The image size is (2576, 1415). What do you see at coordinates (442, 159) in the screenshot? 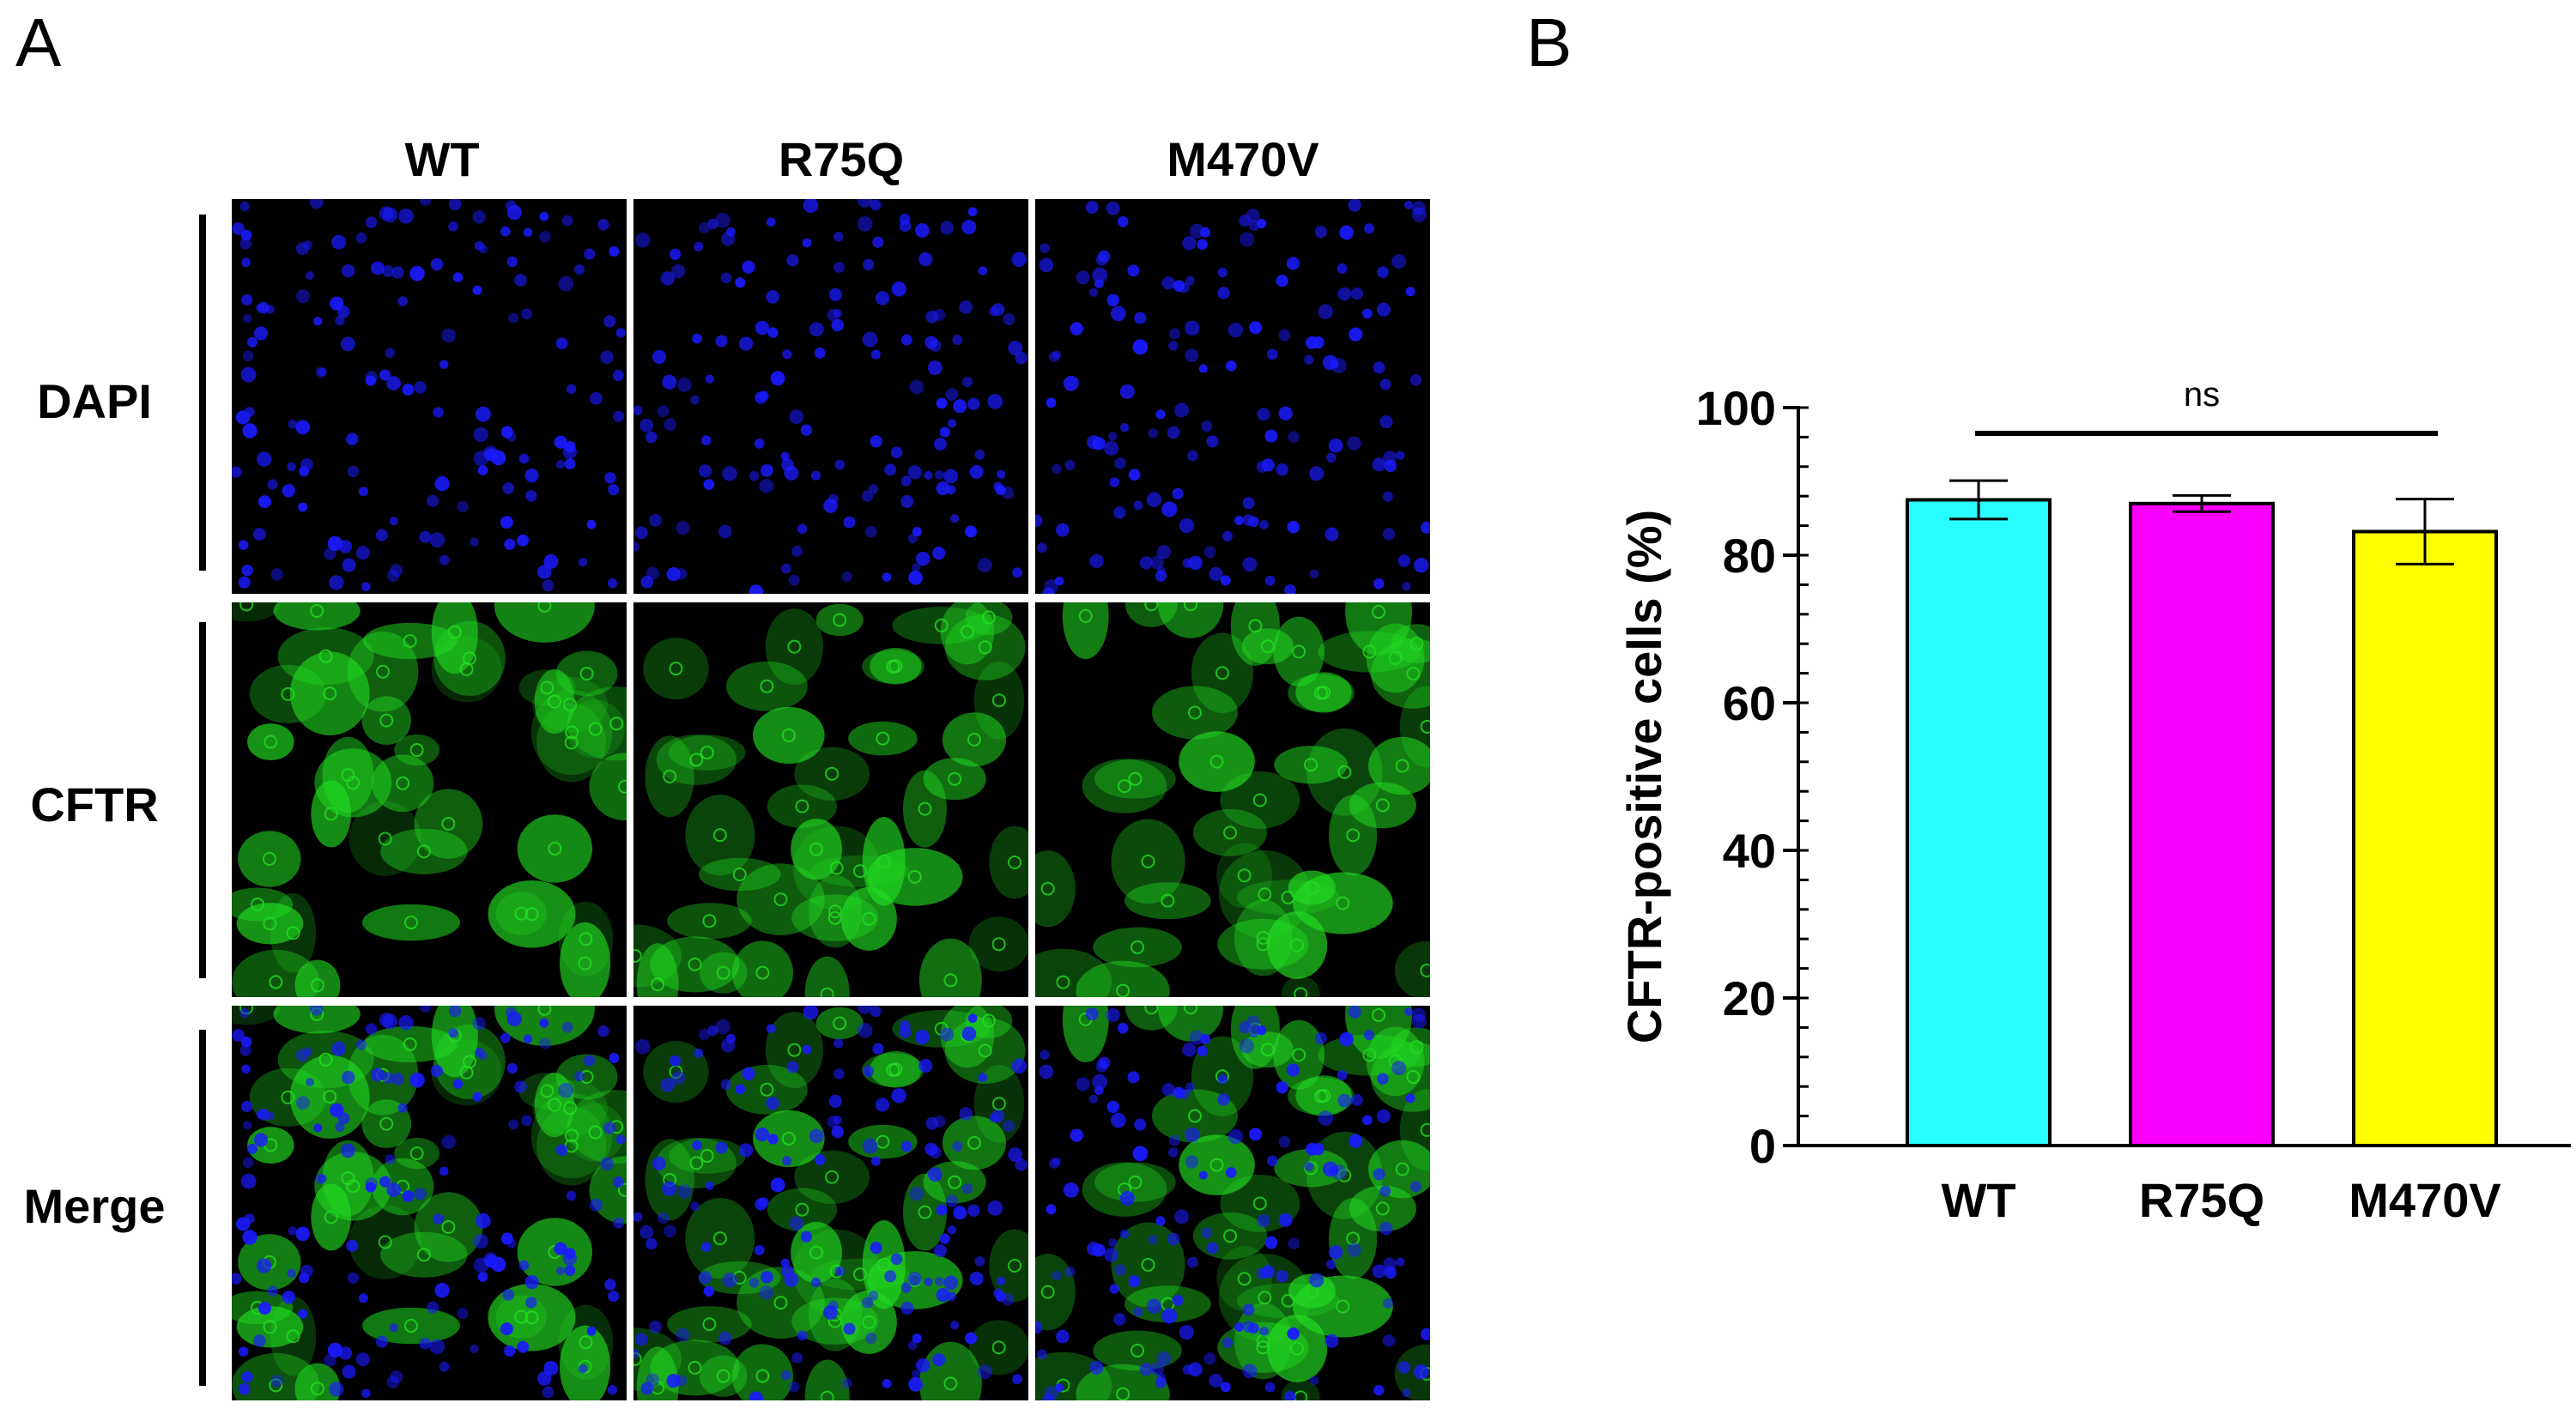
I see `column-label-wt: WT` at bounding box center [442, 159].